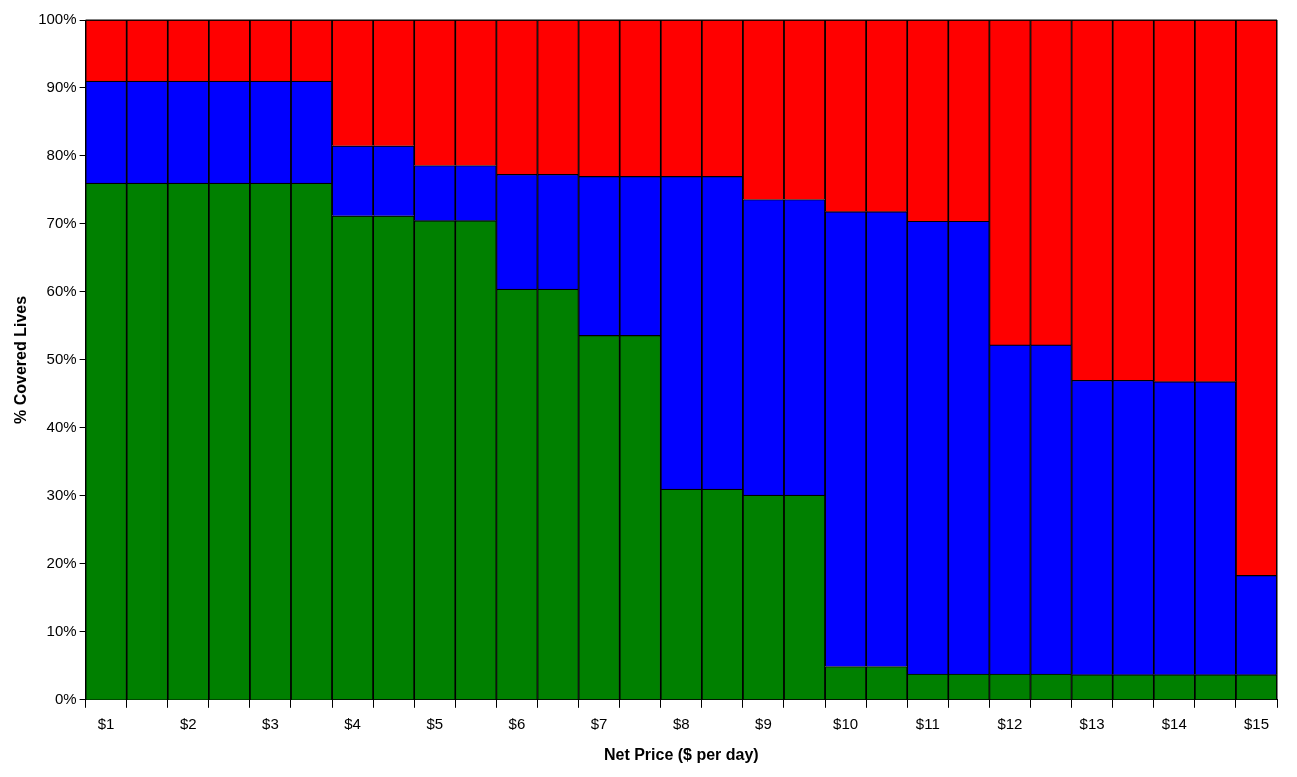  What do you see at coordinates (517, 723) in the screenshot?
I see `x-tick-label: $6` at bounding box center [517, 723].